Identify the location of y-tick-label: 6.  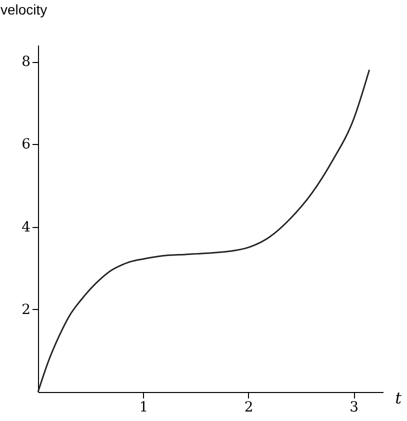
(26, 144).